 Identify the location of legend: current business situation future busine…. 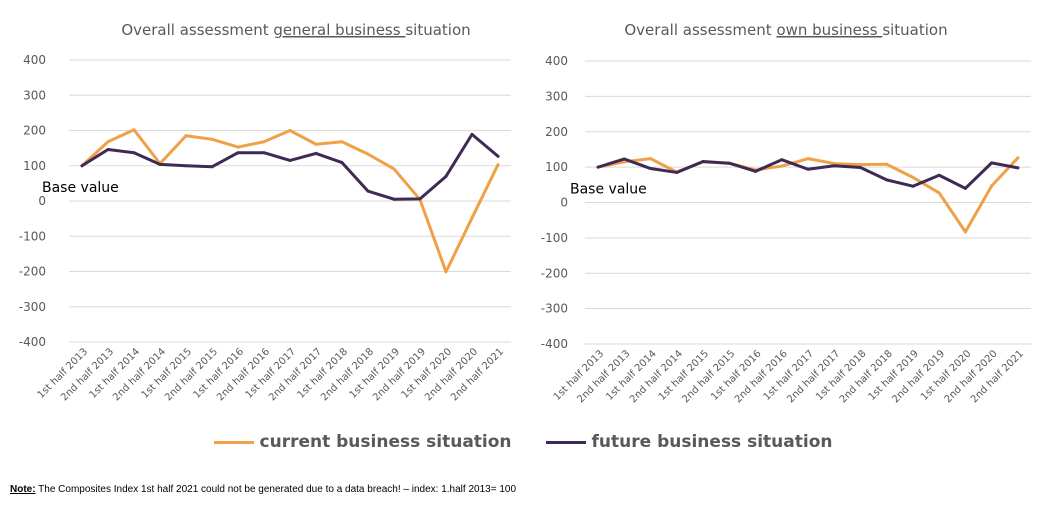
(523, 442).